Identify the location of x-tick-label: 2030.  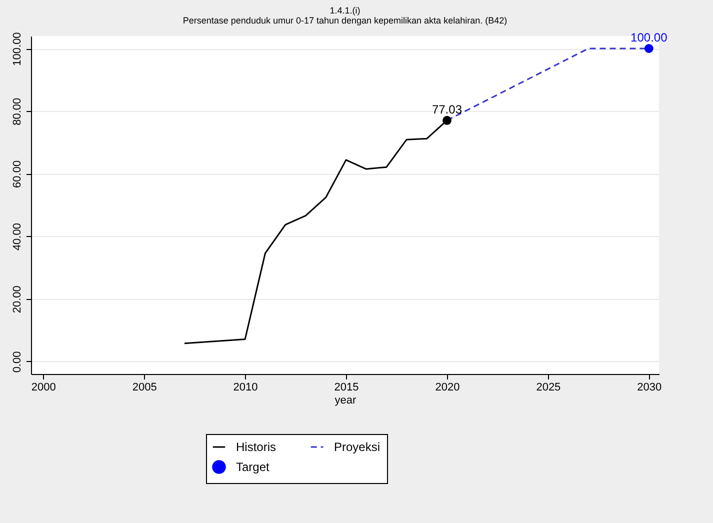
(649, 388).